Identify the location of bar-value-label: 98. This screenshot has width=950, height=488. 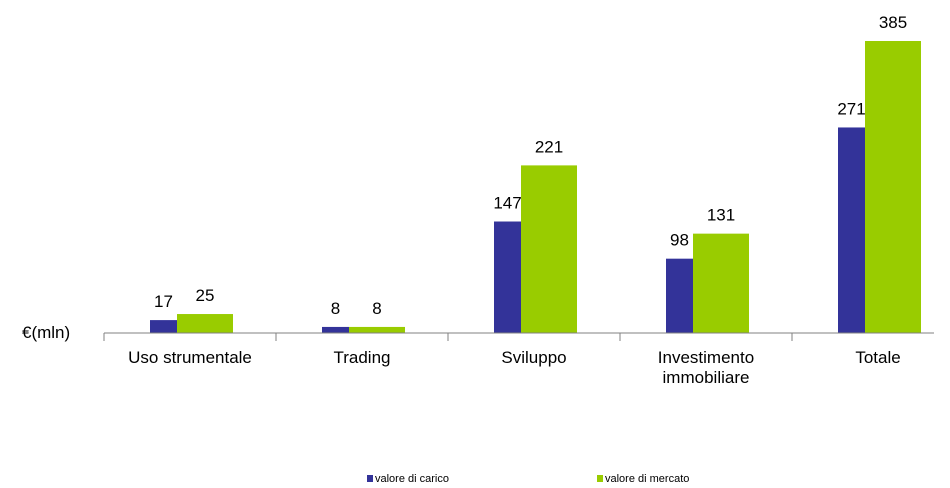
(679, 240).